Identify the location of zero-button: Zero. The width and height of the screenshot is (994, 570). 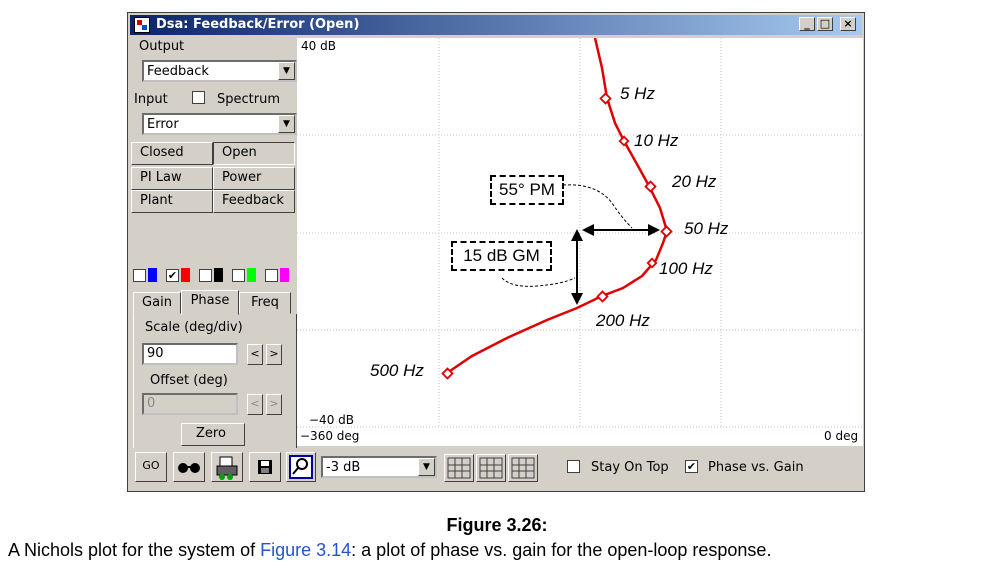
(213, 434).